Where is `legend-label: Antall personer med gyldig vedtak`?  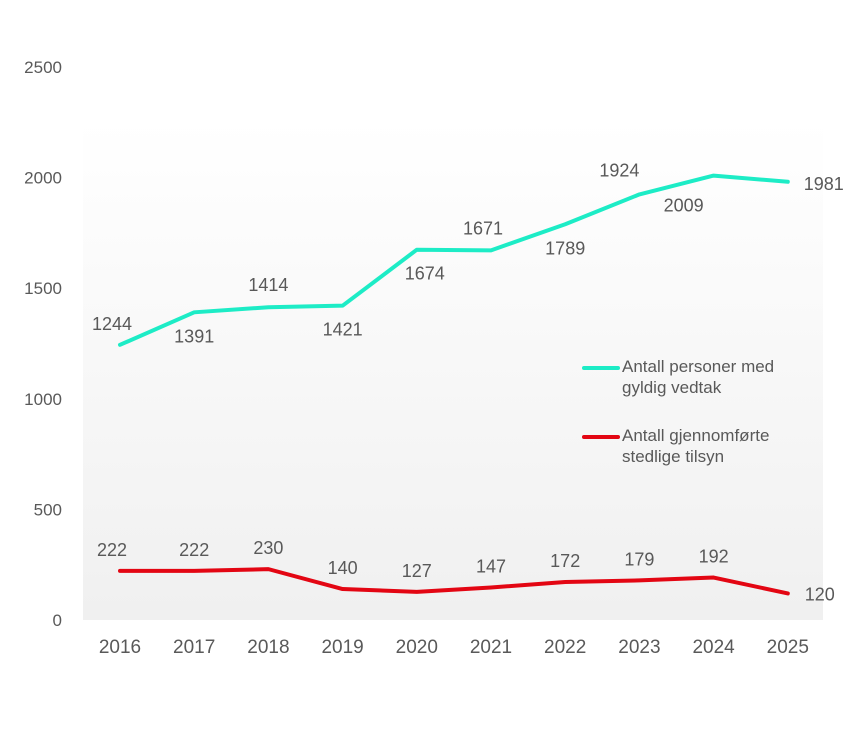 legend-label: Antall personer med gyldig vedtak is located at coordinates (698, 377).